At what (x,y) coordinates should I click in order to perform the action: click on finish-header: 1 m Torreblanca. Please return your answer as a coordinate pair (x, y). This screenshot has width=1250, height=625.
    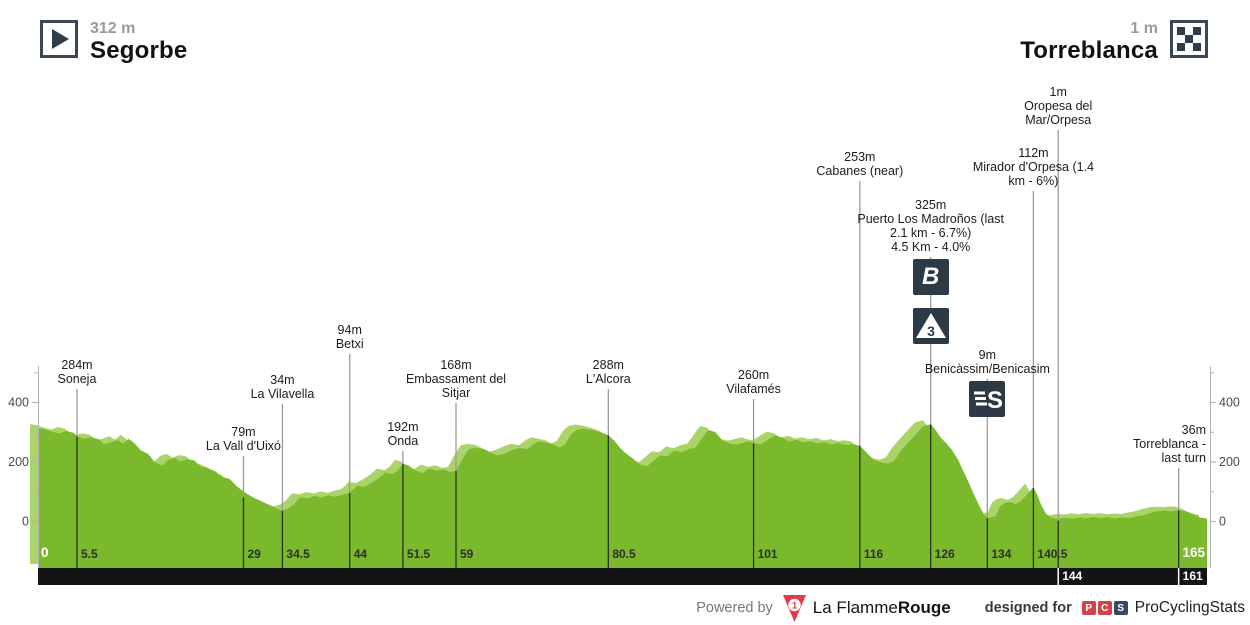
    Looking at the image, I should click on (1108, 42).